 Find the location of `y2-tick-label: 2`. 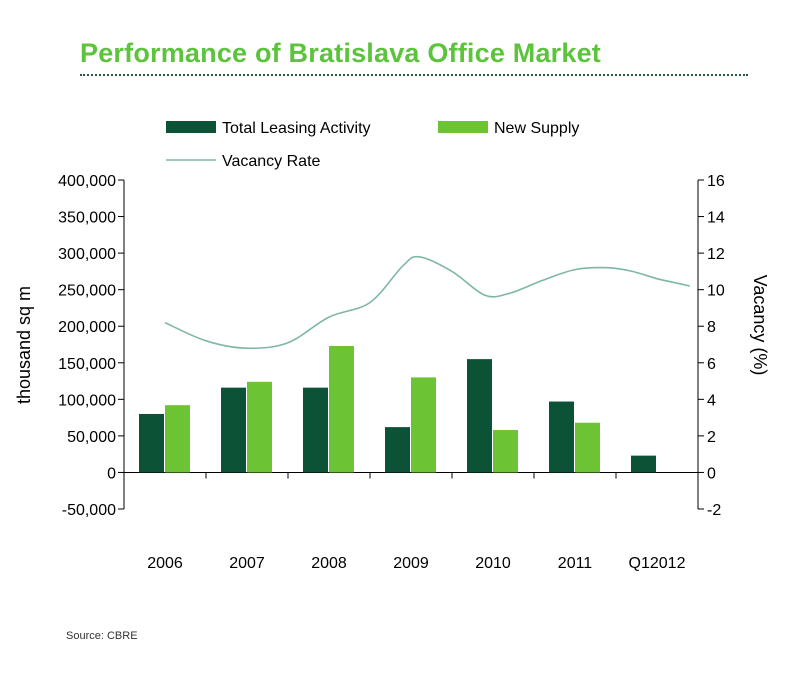

y2-tick-label: 2 is located at coordinates (711, 437).